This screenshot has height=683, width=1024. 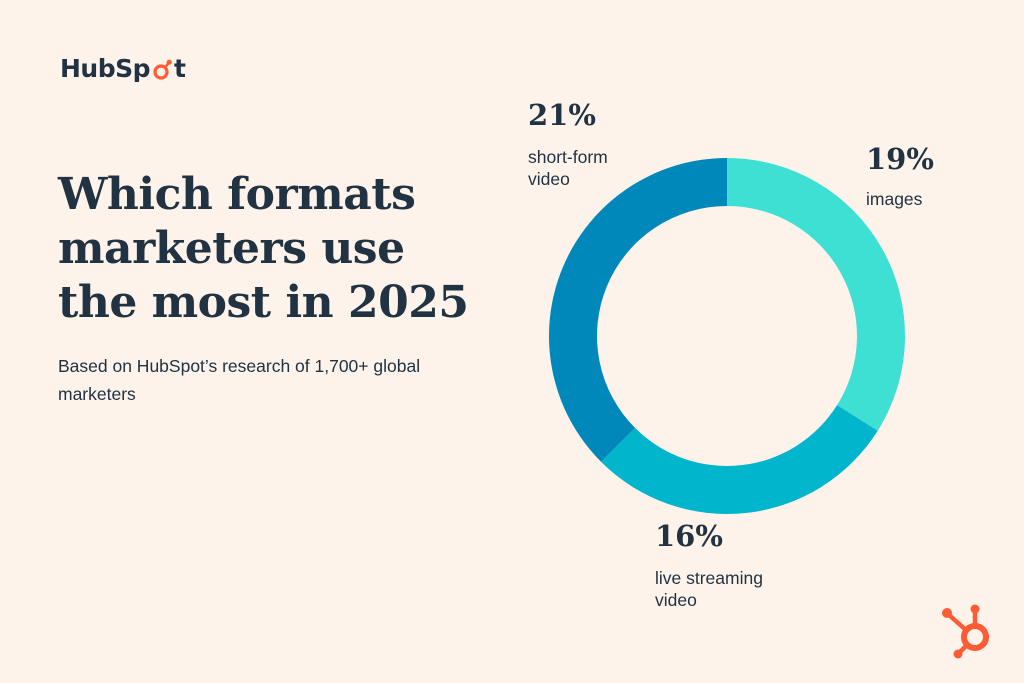 What do you see at coordinates (105, 68) in the screenshot?
I see `logo-text-before: HubSp` at bounding box center [105, 68].